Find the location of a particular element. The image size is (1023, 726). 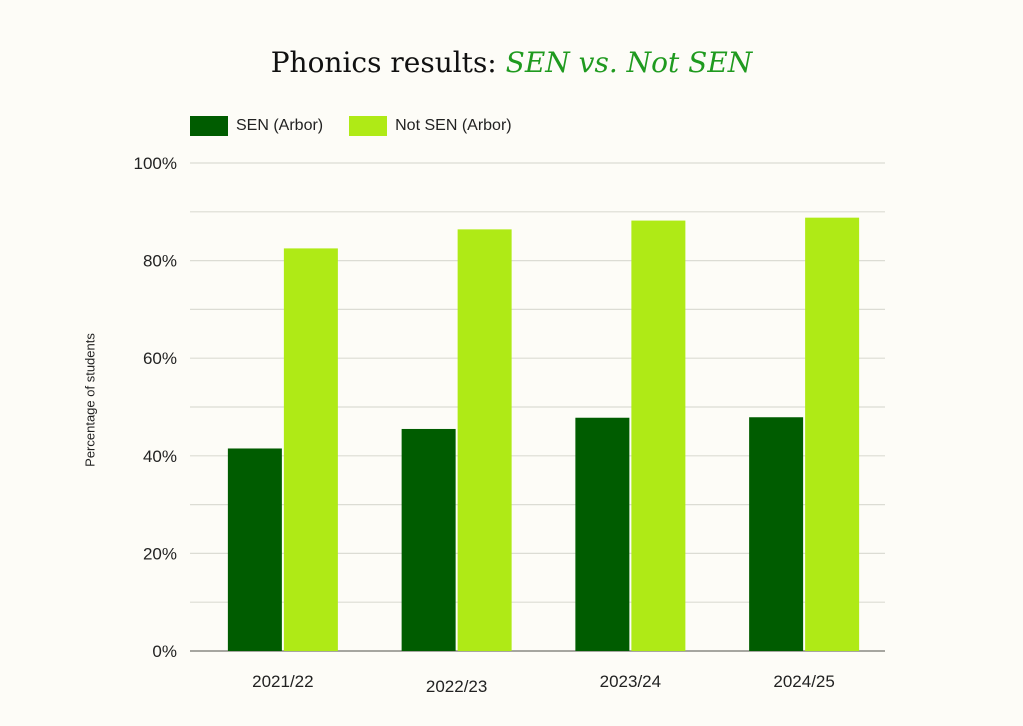

legend-item-sen: SEN (Arbor) is located at coordinates (256, 126).